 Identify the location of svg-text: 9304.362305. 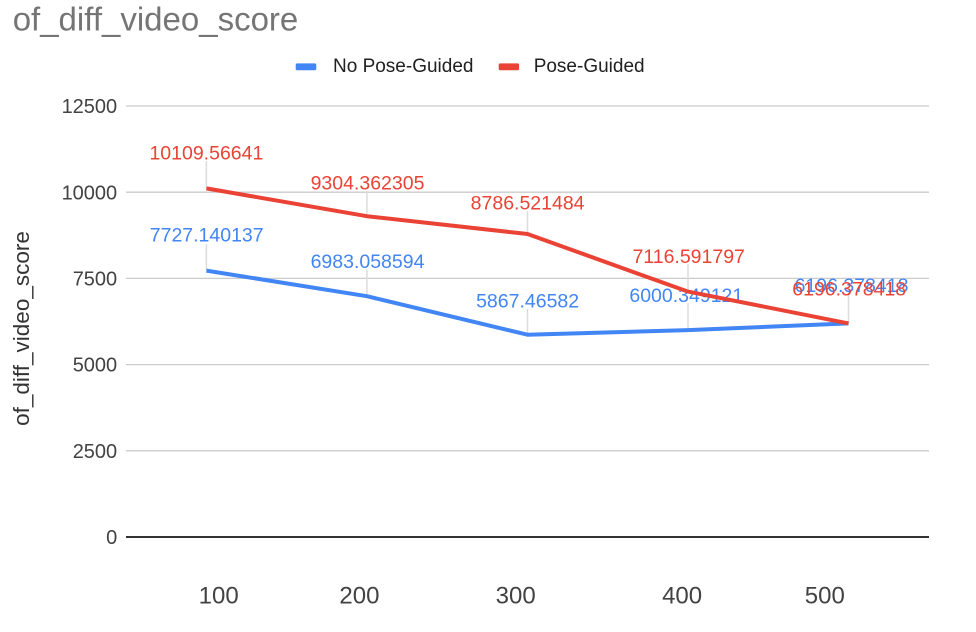
(368, 183).